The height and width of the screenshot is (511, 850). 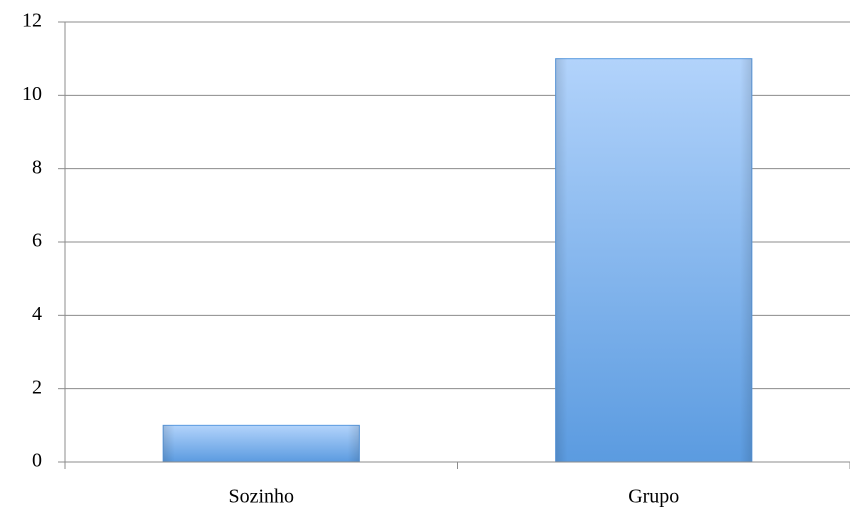 What do you see at coordinates (261, 497) in the screenshot?
I see `x-tick-label: Sozinho` at bounding box center [261, 497].